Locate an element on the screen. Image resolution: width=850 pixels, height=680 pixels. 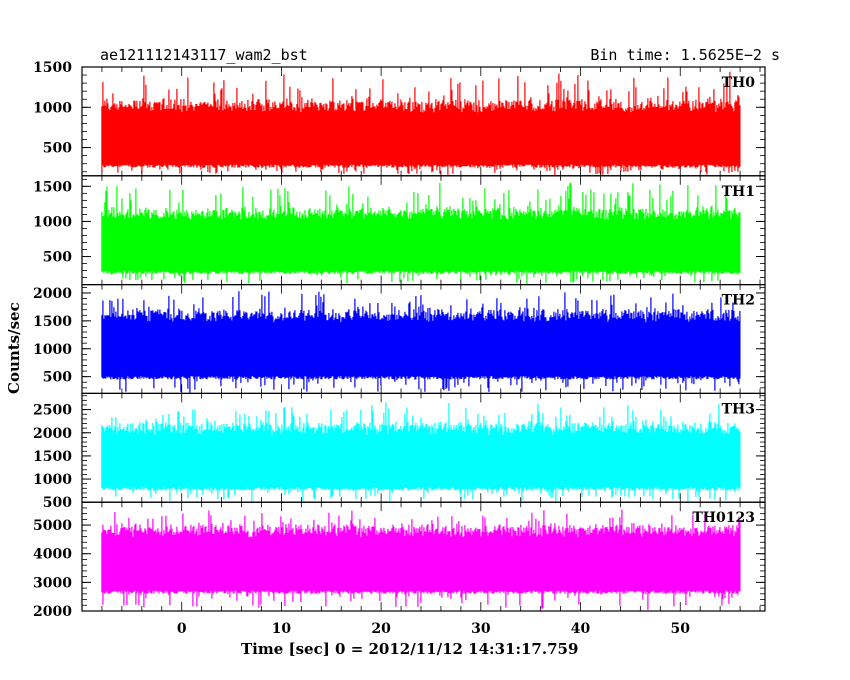
bin-time-label: Bin time: 1.5625E−2 s is located at coordinates (685, 55).